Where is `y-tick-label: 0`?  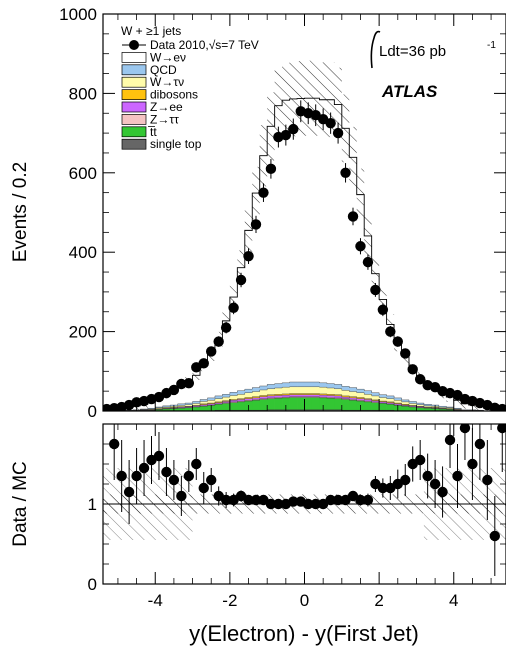
y-tick-label: 0 is located at coordinates (92, 411).